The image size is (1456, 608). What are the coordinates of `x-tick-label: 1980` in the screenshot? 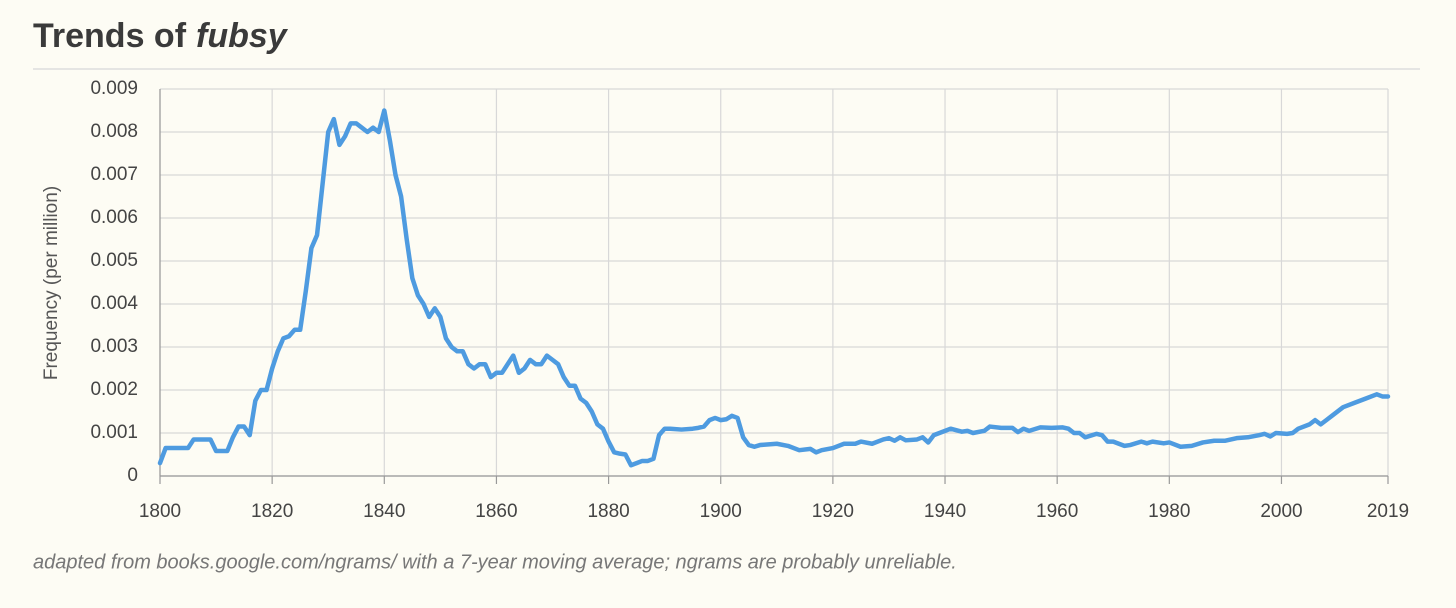 It's located at (1169, 511).